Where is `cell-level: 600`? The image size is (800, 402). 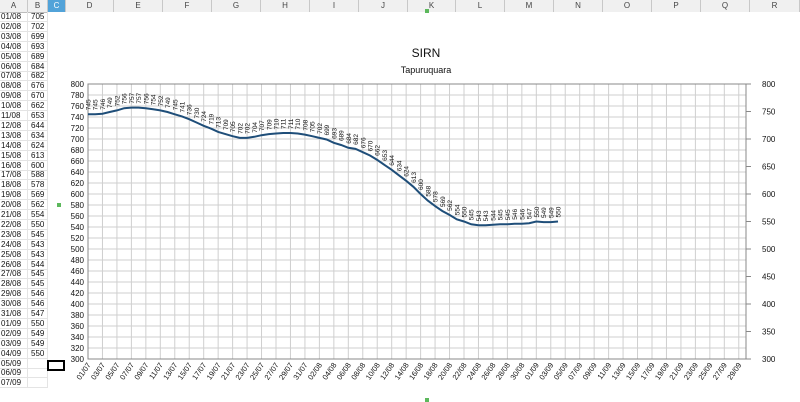 cell-level: 600 is located at coordinates (38, 165).